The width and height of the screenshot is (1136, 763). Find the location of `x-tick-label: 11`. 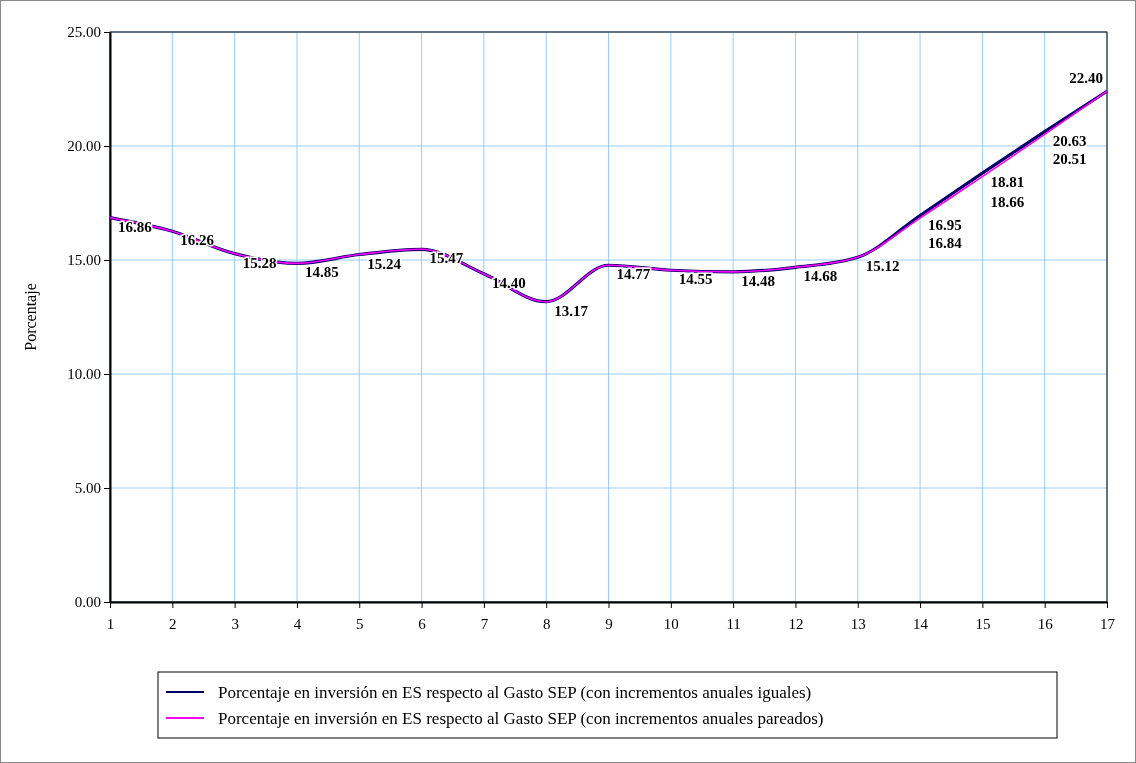

x-tick-label: 11 is located at coordinates (733, 624).